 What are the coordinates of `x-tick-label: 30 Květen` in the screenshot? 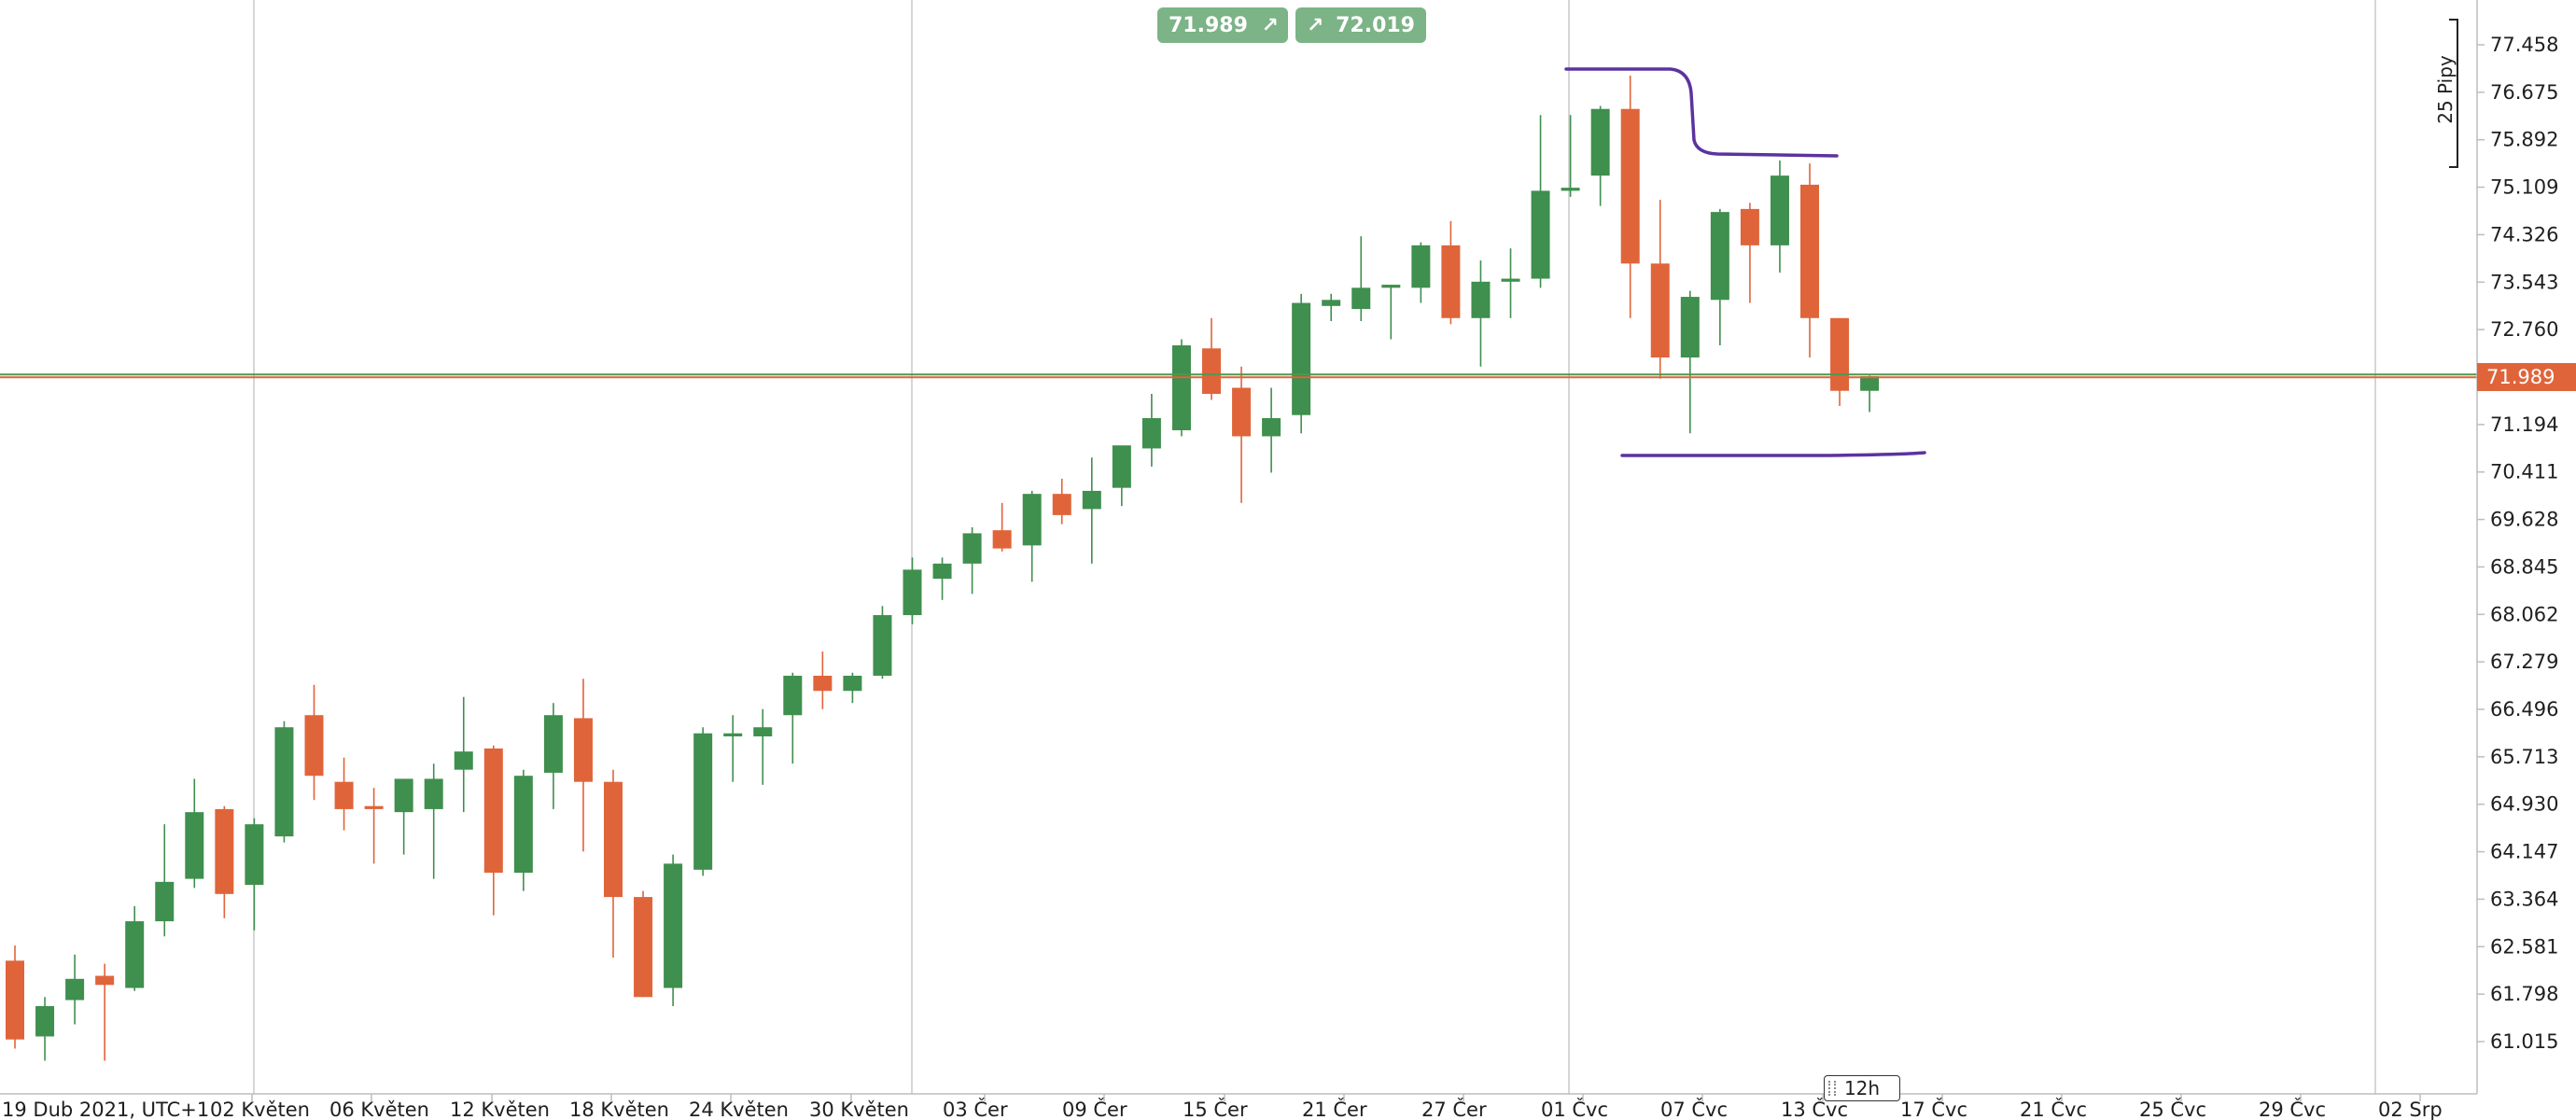 It's located at (859, 1109).